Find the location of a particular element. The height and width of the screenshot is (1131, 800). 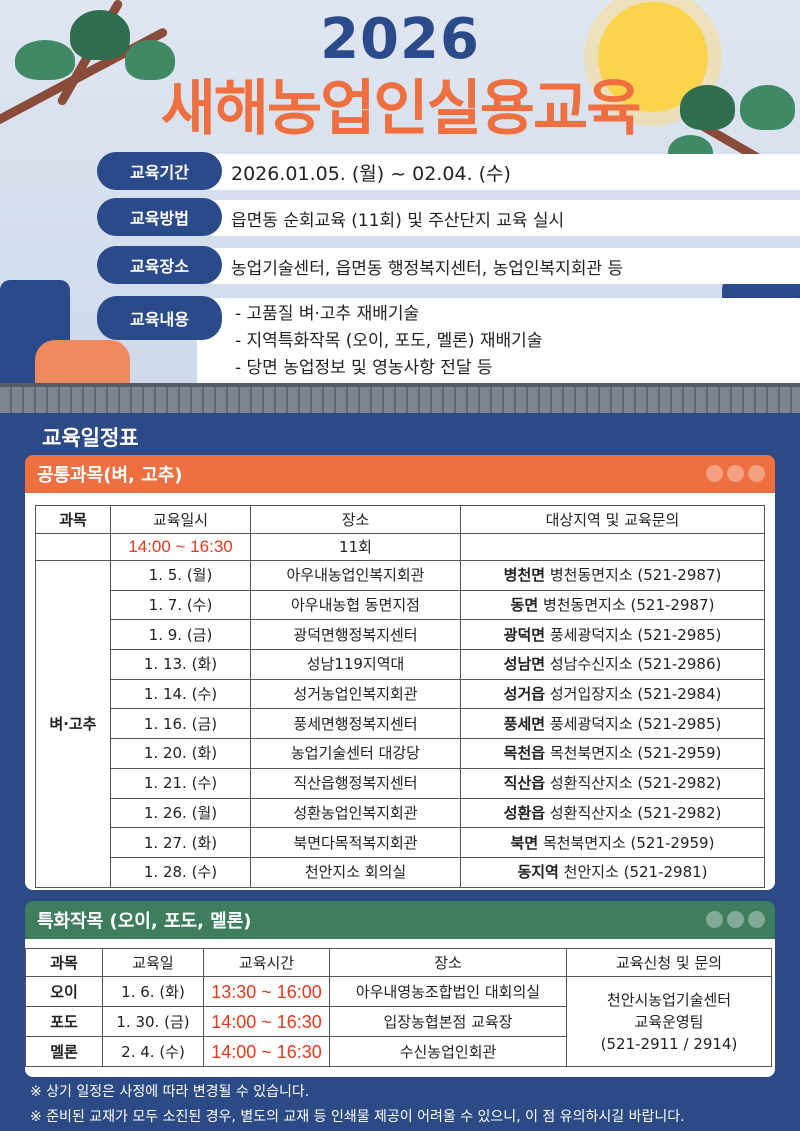

content-line: - 당면 농업정보 및 영농사항 전달 등 is located at coordinates (364, 367).